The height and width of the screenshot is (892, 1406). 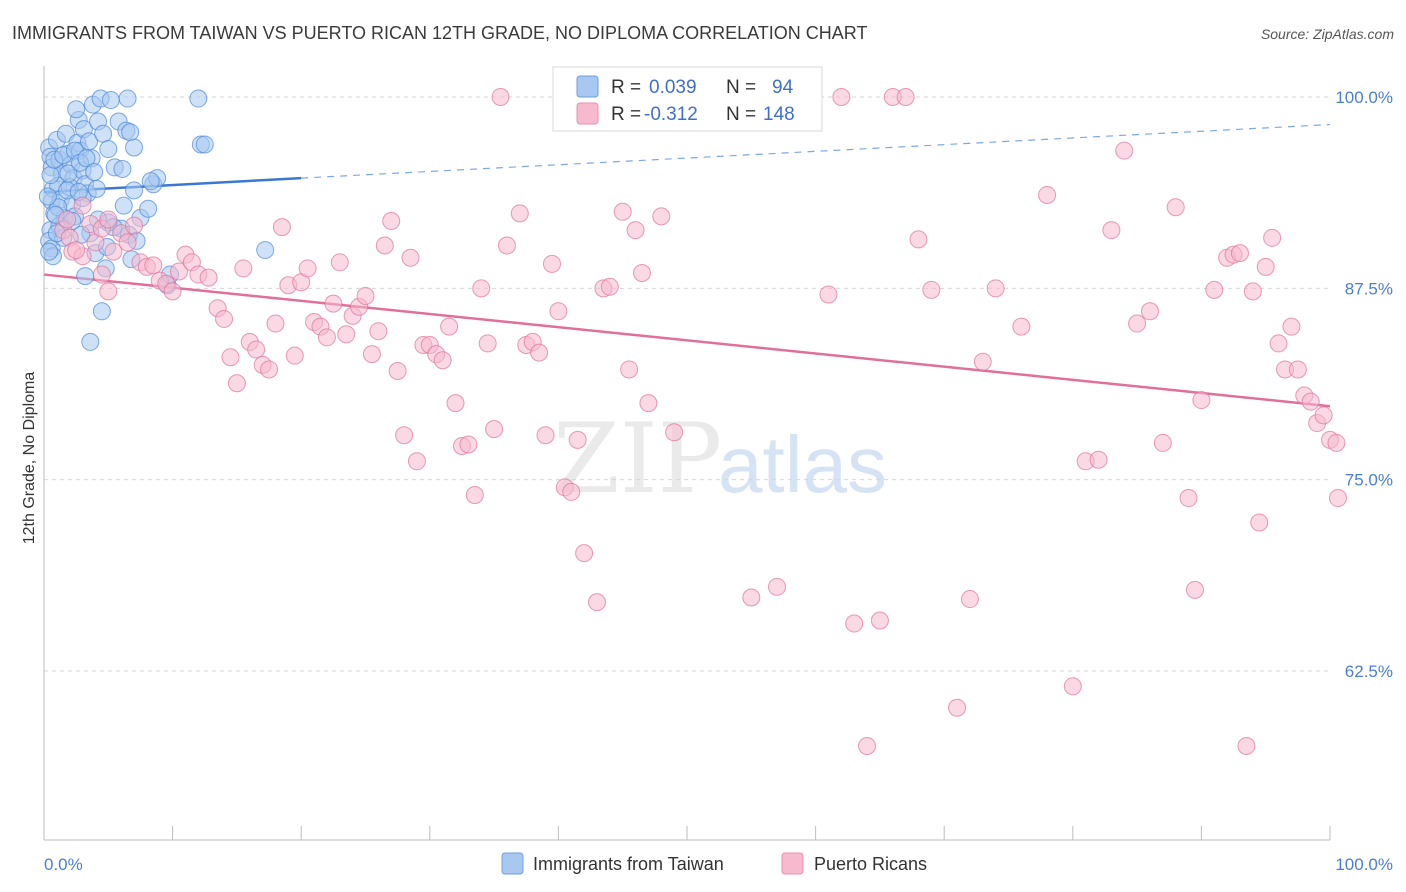 What do you see at coordinates (637, 459) in the screenshot?
I see `watermark-zip: ZIP` at bounding box center [637, 459].